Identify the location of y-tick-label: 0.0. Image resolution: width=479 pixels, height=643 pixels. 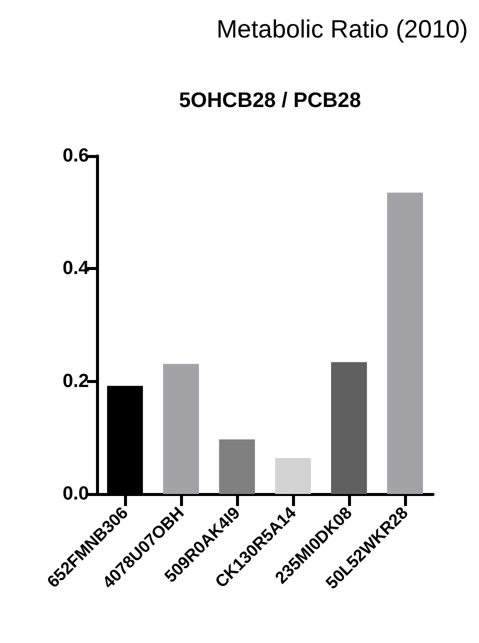
(75, 494).